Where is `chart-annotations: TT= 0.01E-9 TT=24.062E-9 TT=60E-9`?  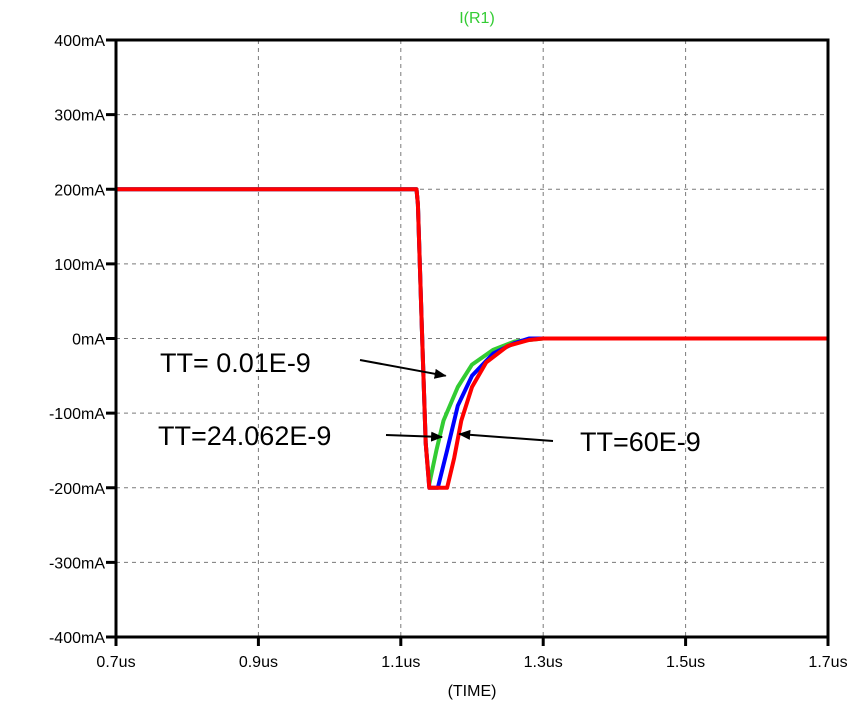 chart-annotations: TT= 0.01E-9 TT=24.062E-9 TT=60E-9 is located at coordinates (429, 402).